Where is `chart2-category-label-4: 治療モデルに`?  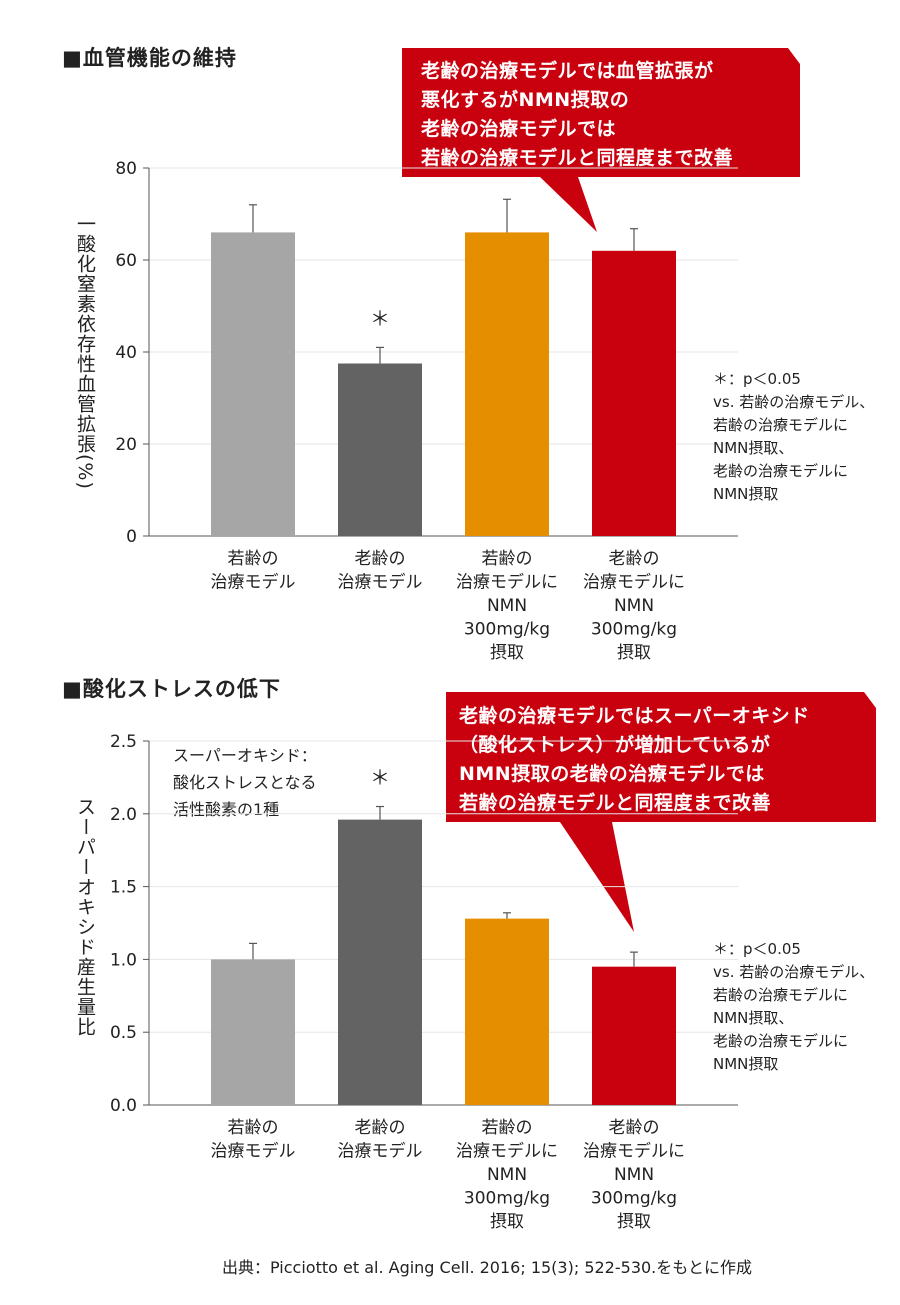
chart2-category-label-4: 治療モデルに is located at coordinates (634, 1151).